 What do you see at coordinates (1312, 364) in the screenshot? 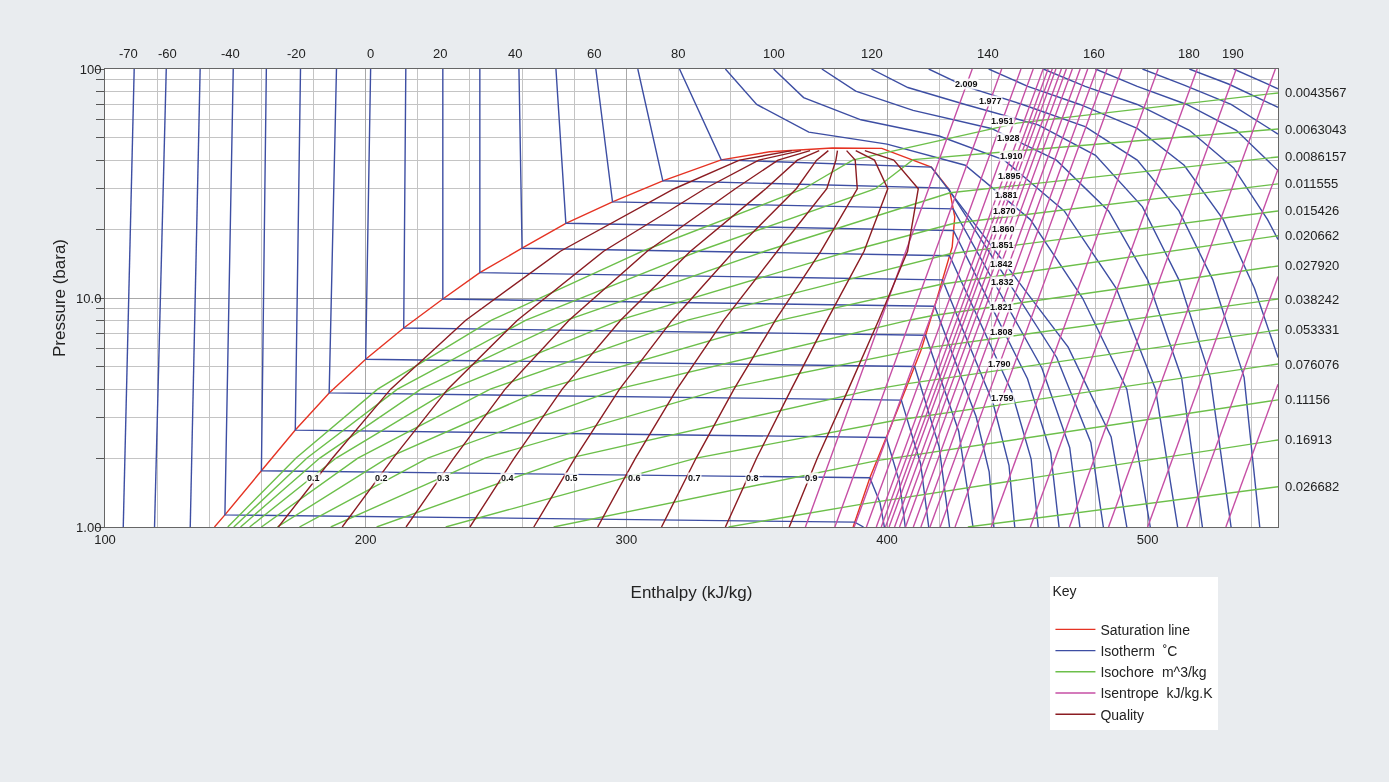
I see `annotation: 0.076076` at bounding box center [1312, 364].